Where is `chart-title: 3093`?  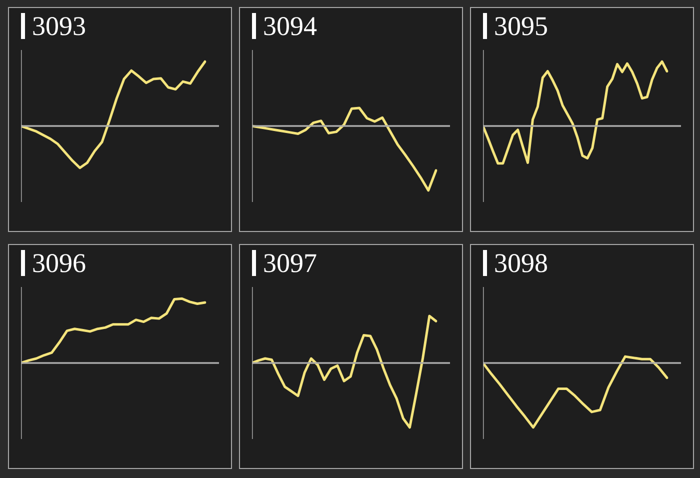
chart-title: 3093 is located at coordinates (59, 26).